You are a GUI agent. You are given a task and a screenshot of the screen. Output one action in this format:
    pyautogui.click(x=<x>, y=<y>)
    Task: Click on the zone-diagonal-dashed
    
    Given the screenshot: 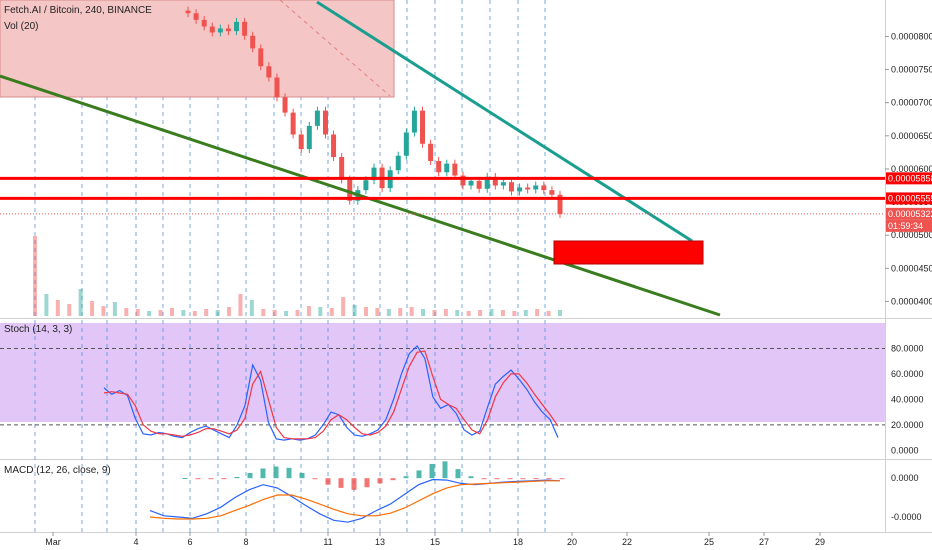 What is the action you would take?
    pyautogui.click(x=335, y=48)
    